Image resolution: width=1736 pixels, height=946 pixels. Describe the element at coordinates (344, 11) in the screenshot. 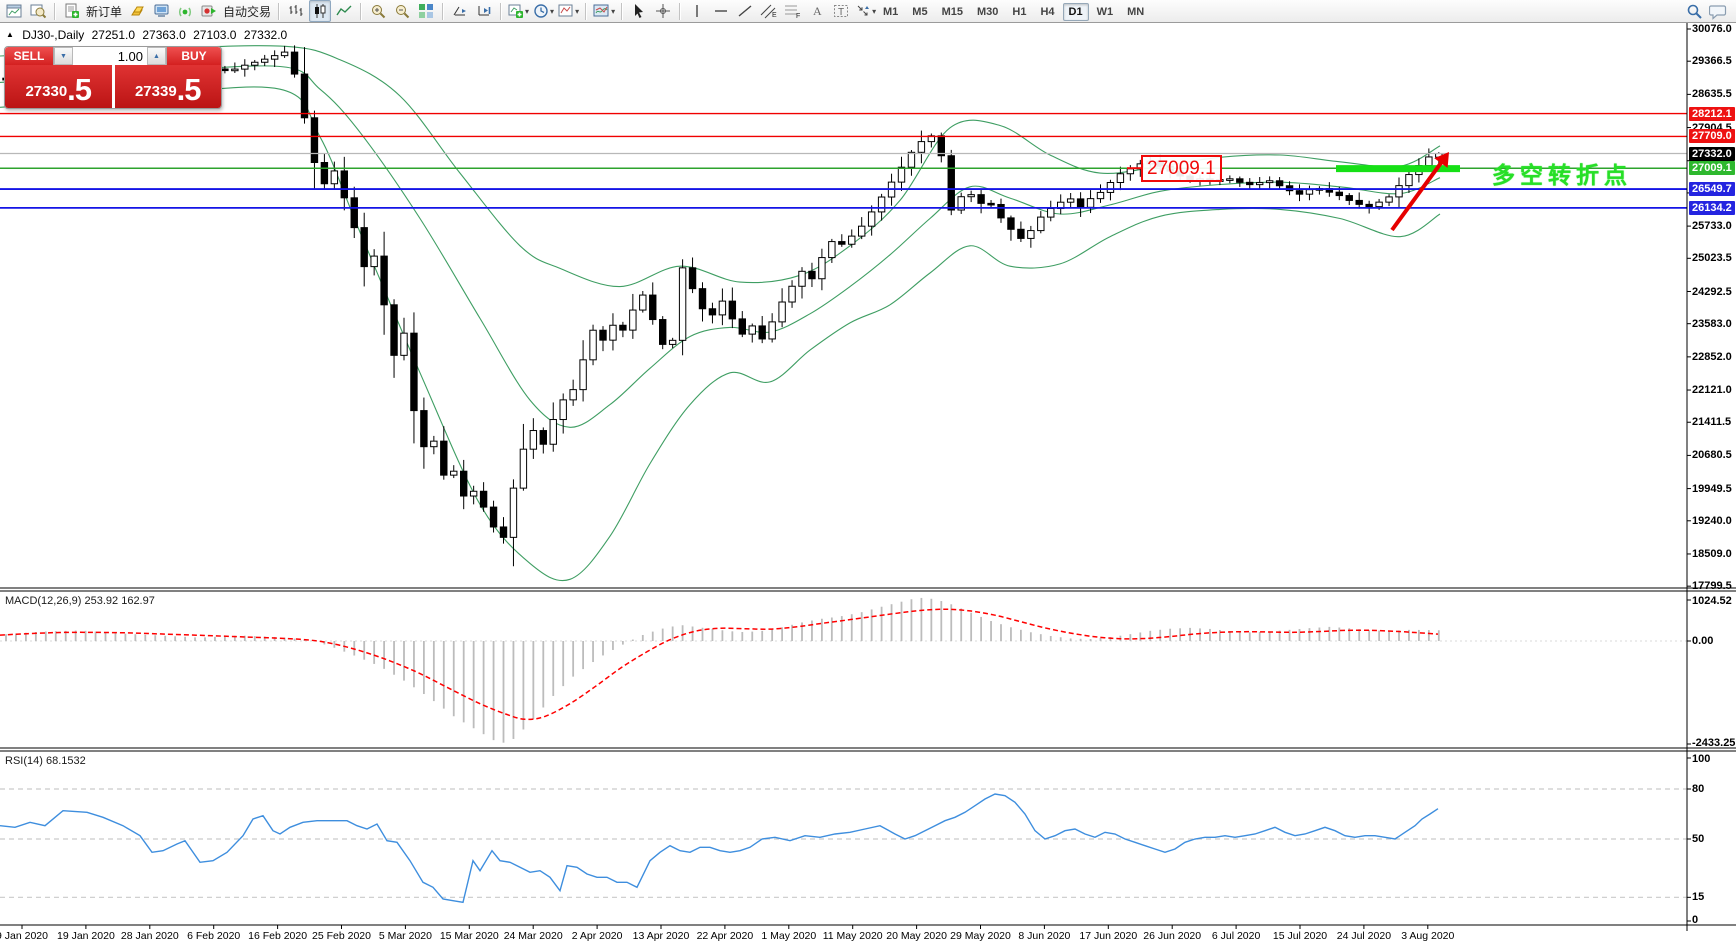

I see `line-chart-icon` at that location.